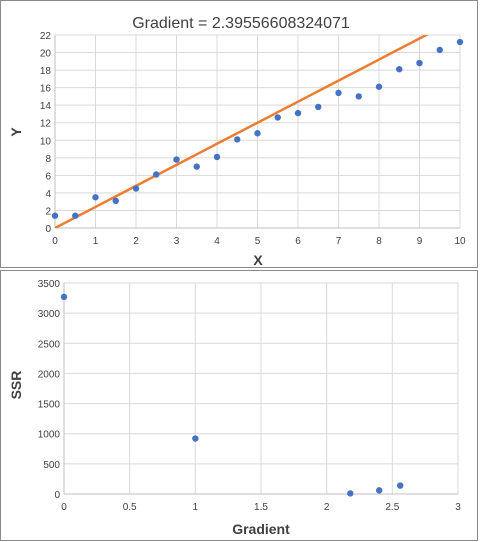 Image resolution: width=480 pixels, height=542 pixels. I want to click on y-tick-label: 500, so click(51, 465).